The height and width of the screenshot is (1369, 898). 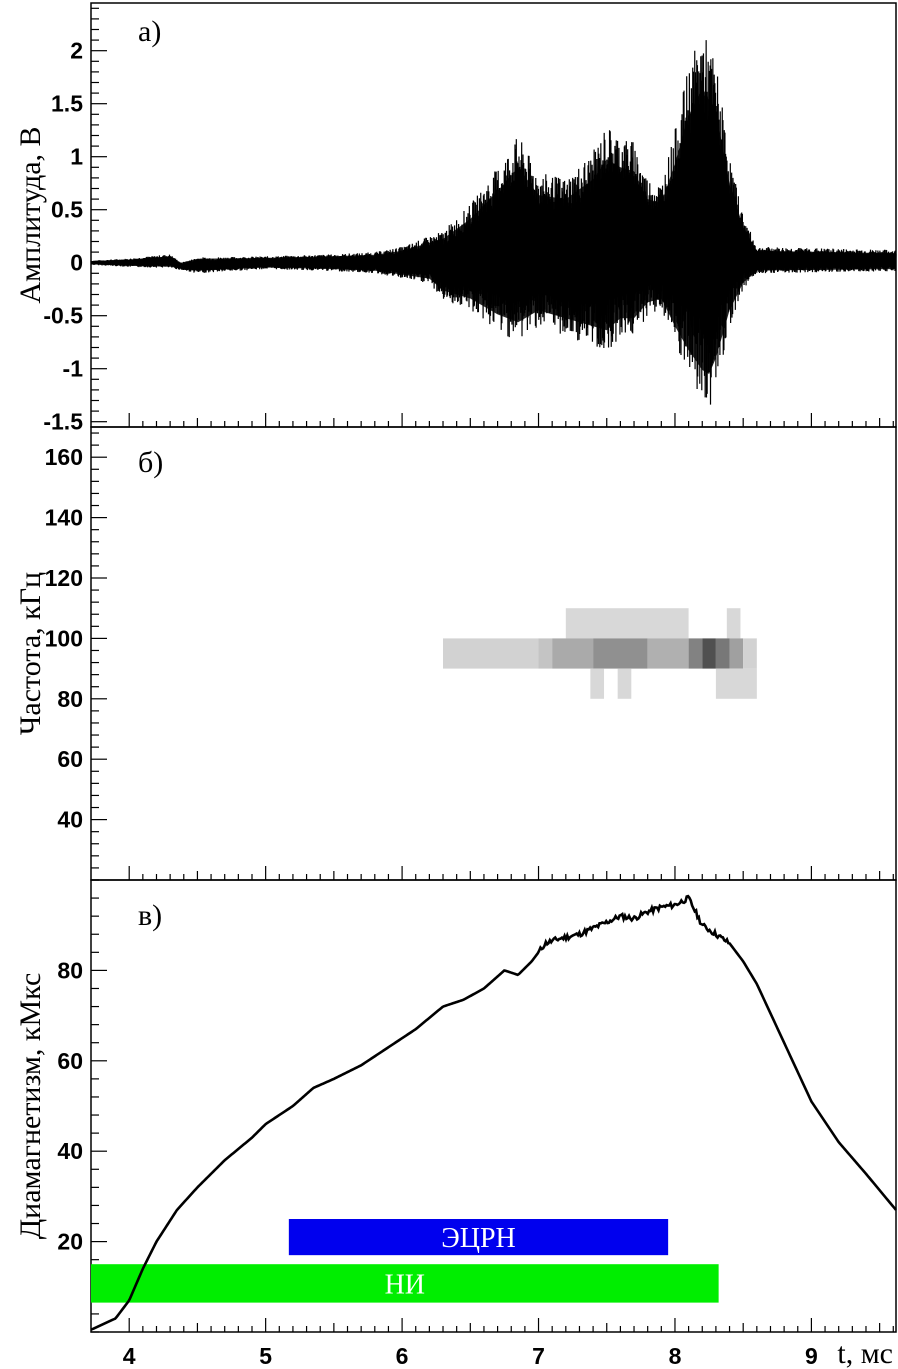 What do you see at coordinates (865, 1353) in the screenshot?
I see `x-axis-title: t, мс` at bounding box center [865, 1353].